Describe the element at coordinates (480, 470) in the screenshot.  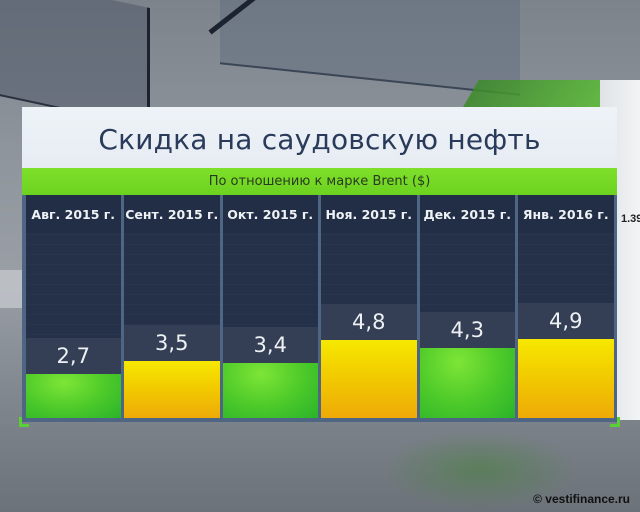
I see `background-green-blur` at that location.